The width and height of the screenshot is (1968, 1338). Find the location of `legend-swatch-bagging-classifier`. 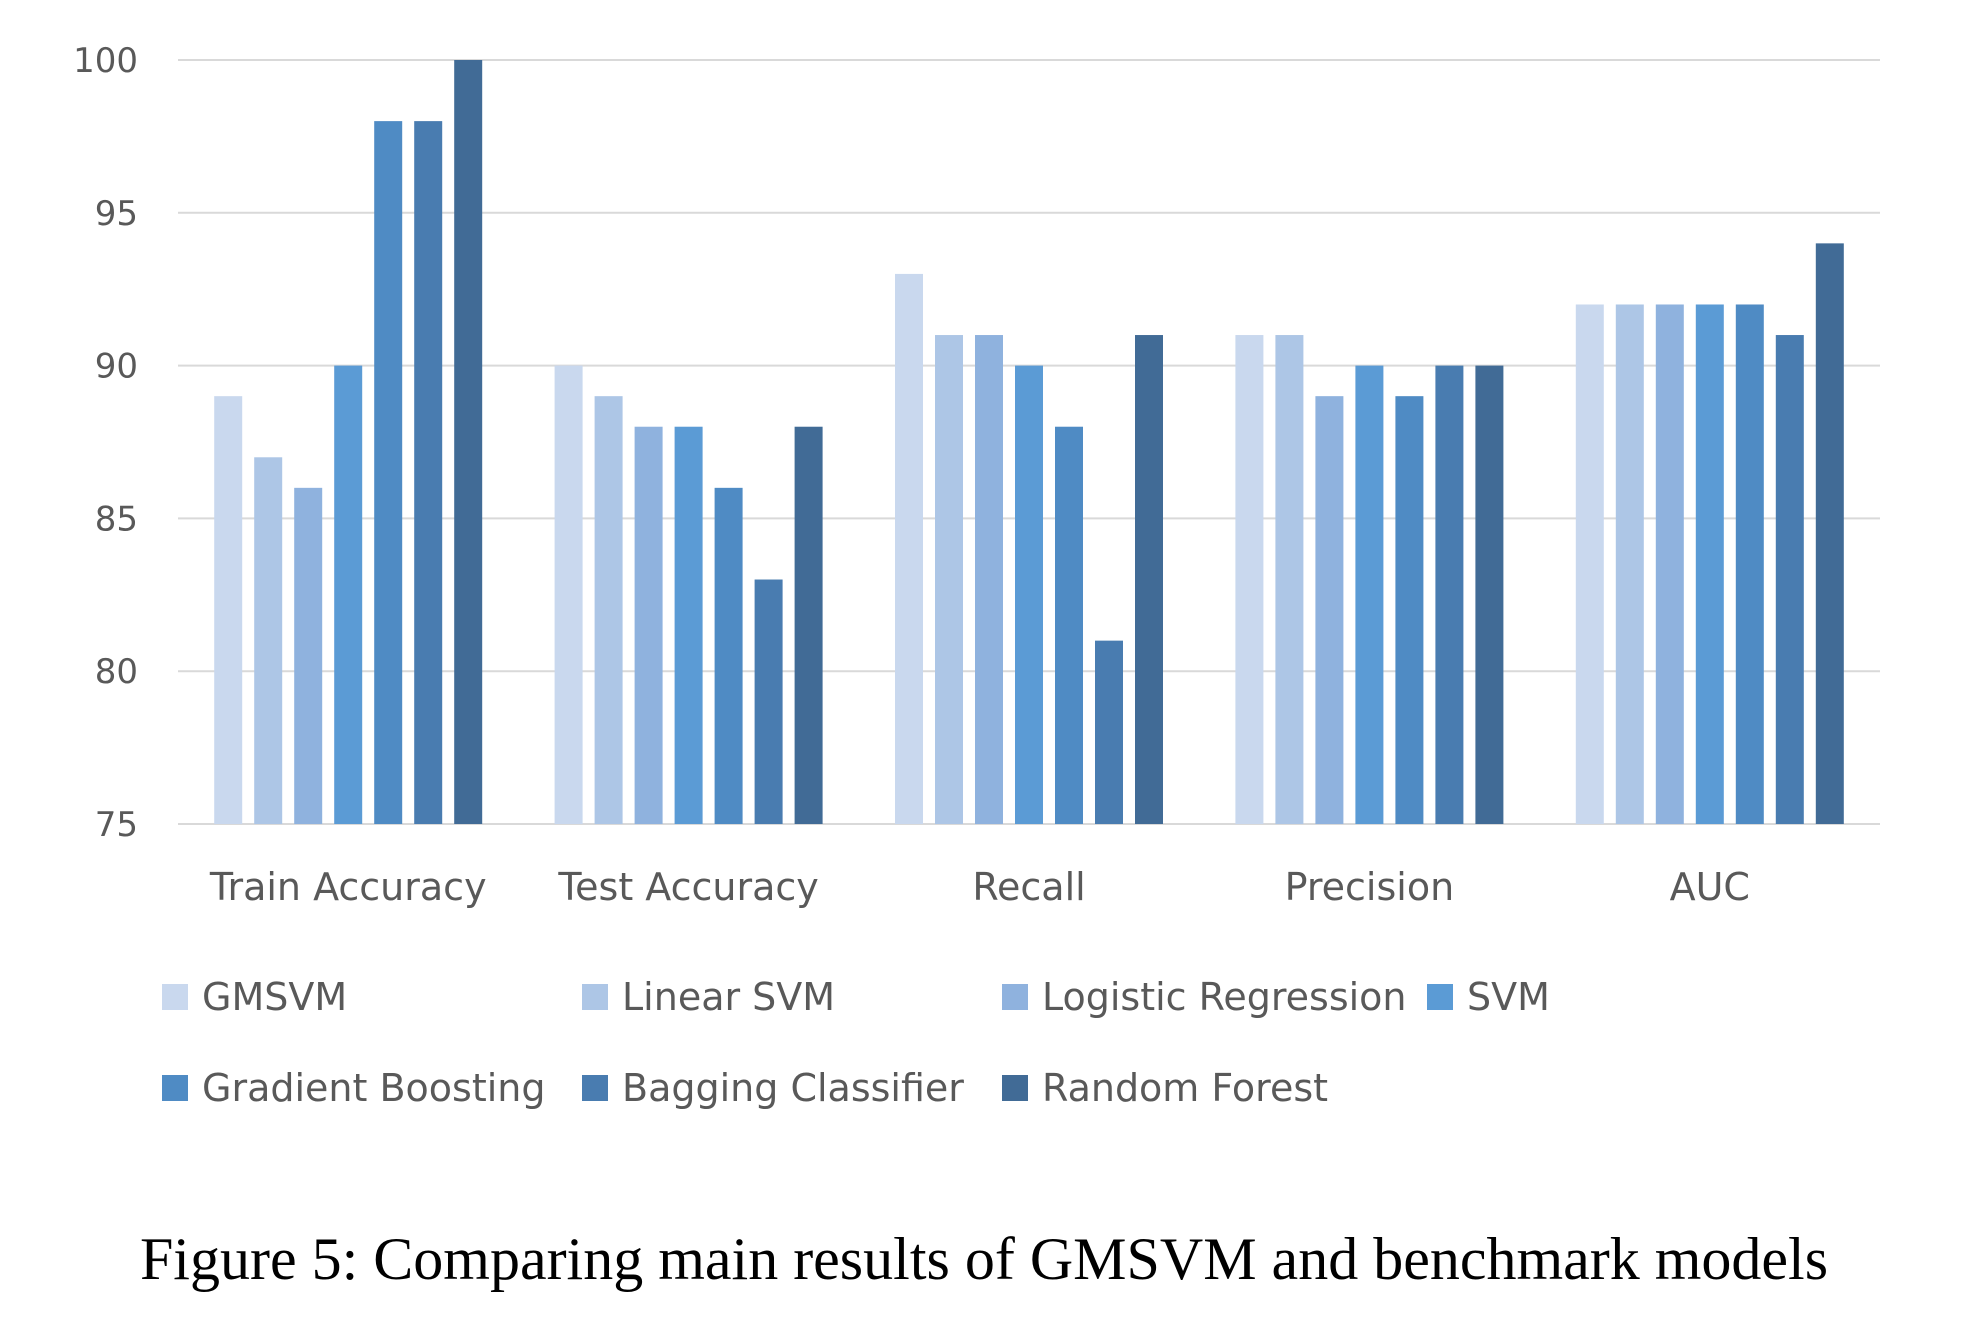

legend-swatch-bagging-classifier is located at coordinates (595, 1088).